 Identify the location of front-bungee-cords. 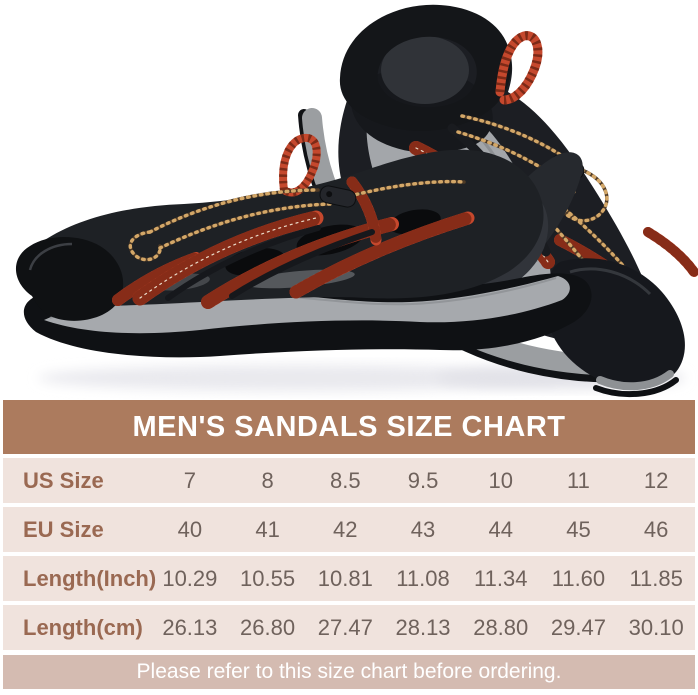
(297, 220).